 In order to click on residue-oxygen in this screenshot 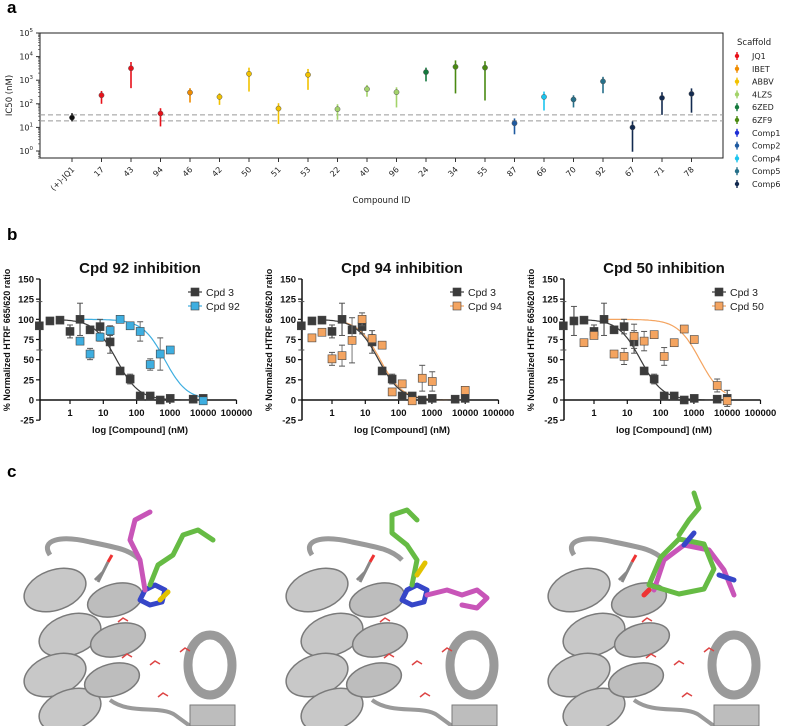, I will do `click(372, 558)`.